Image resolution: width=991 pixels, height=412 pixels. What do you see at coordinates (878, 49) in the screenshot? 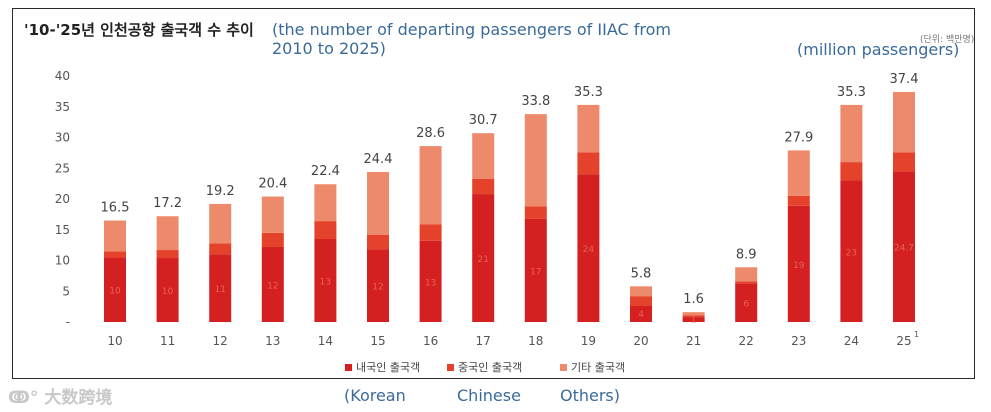
I see `unit-translation: (million passengers)` at bounding box center [878, 49].